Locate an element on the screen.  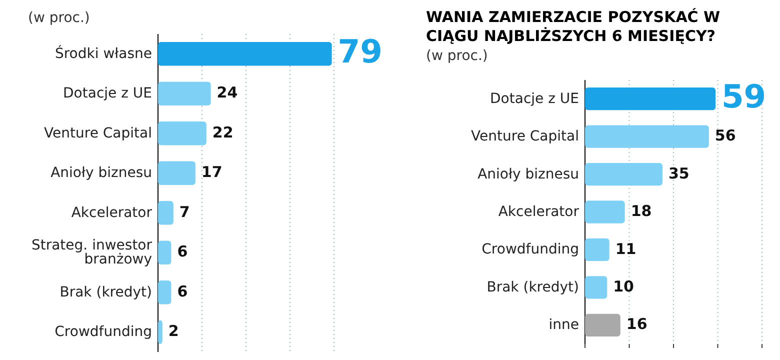
data-label: 18 is located at coordinates (641, 211).